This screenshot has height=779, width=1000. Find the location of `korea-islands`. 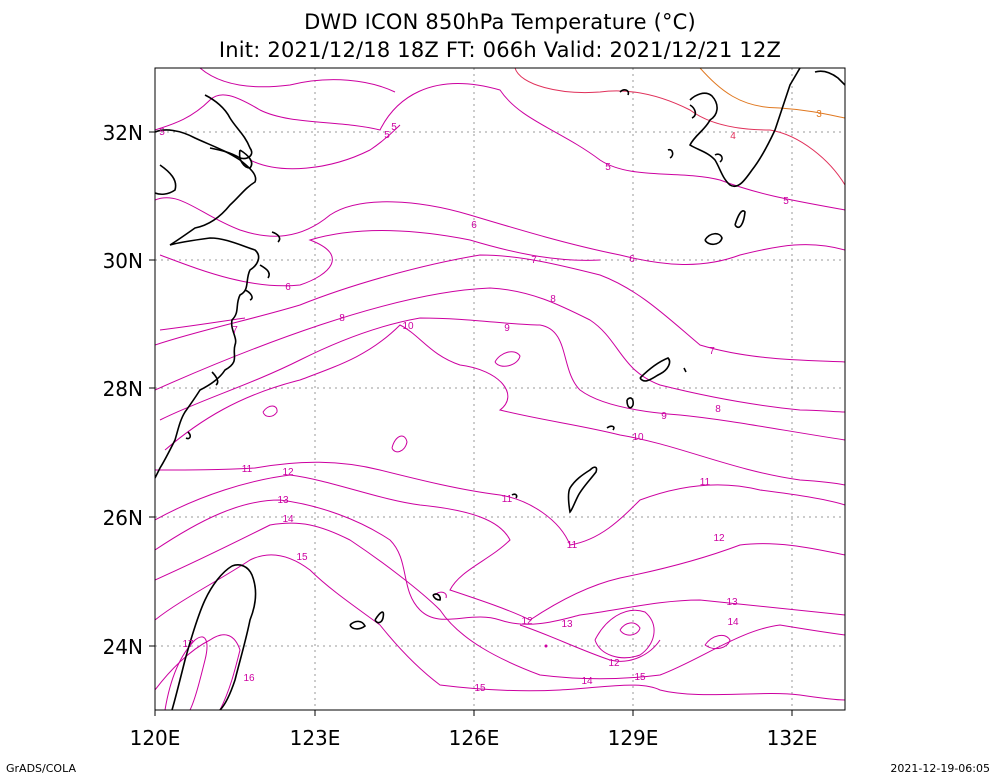

korea-islands is located at coordinates (740, 219).